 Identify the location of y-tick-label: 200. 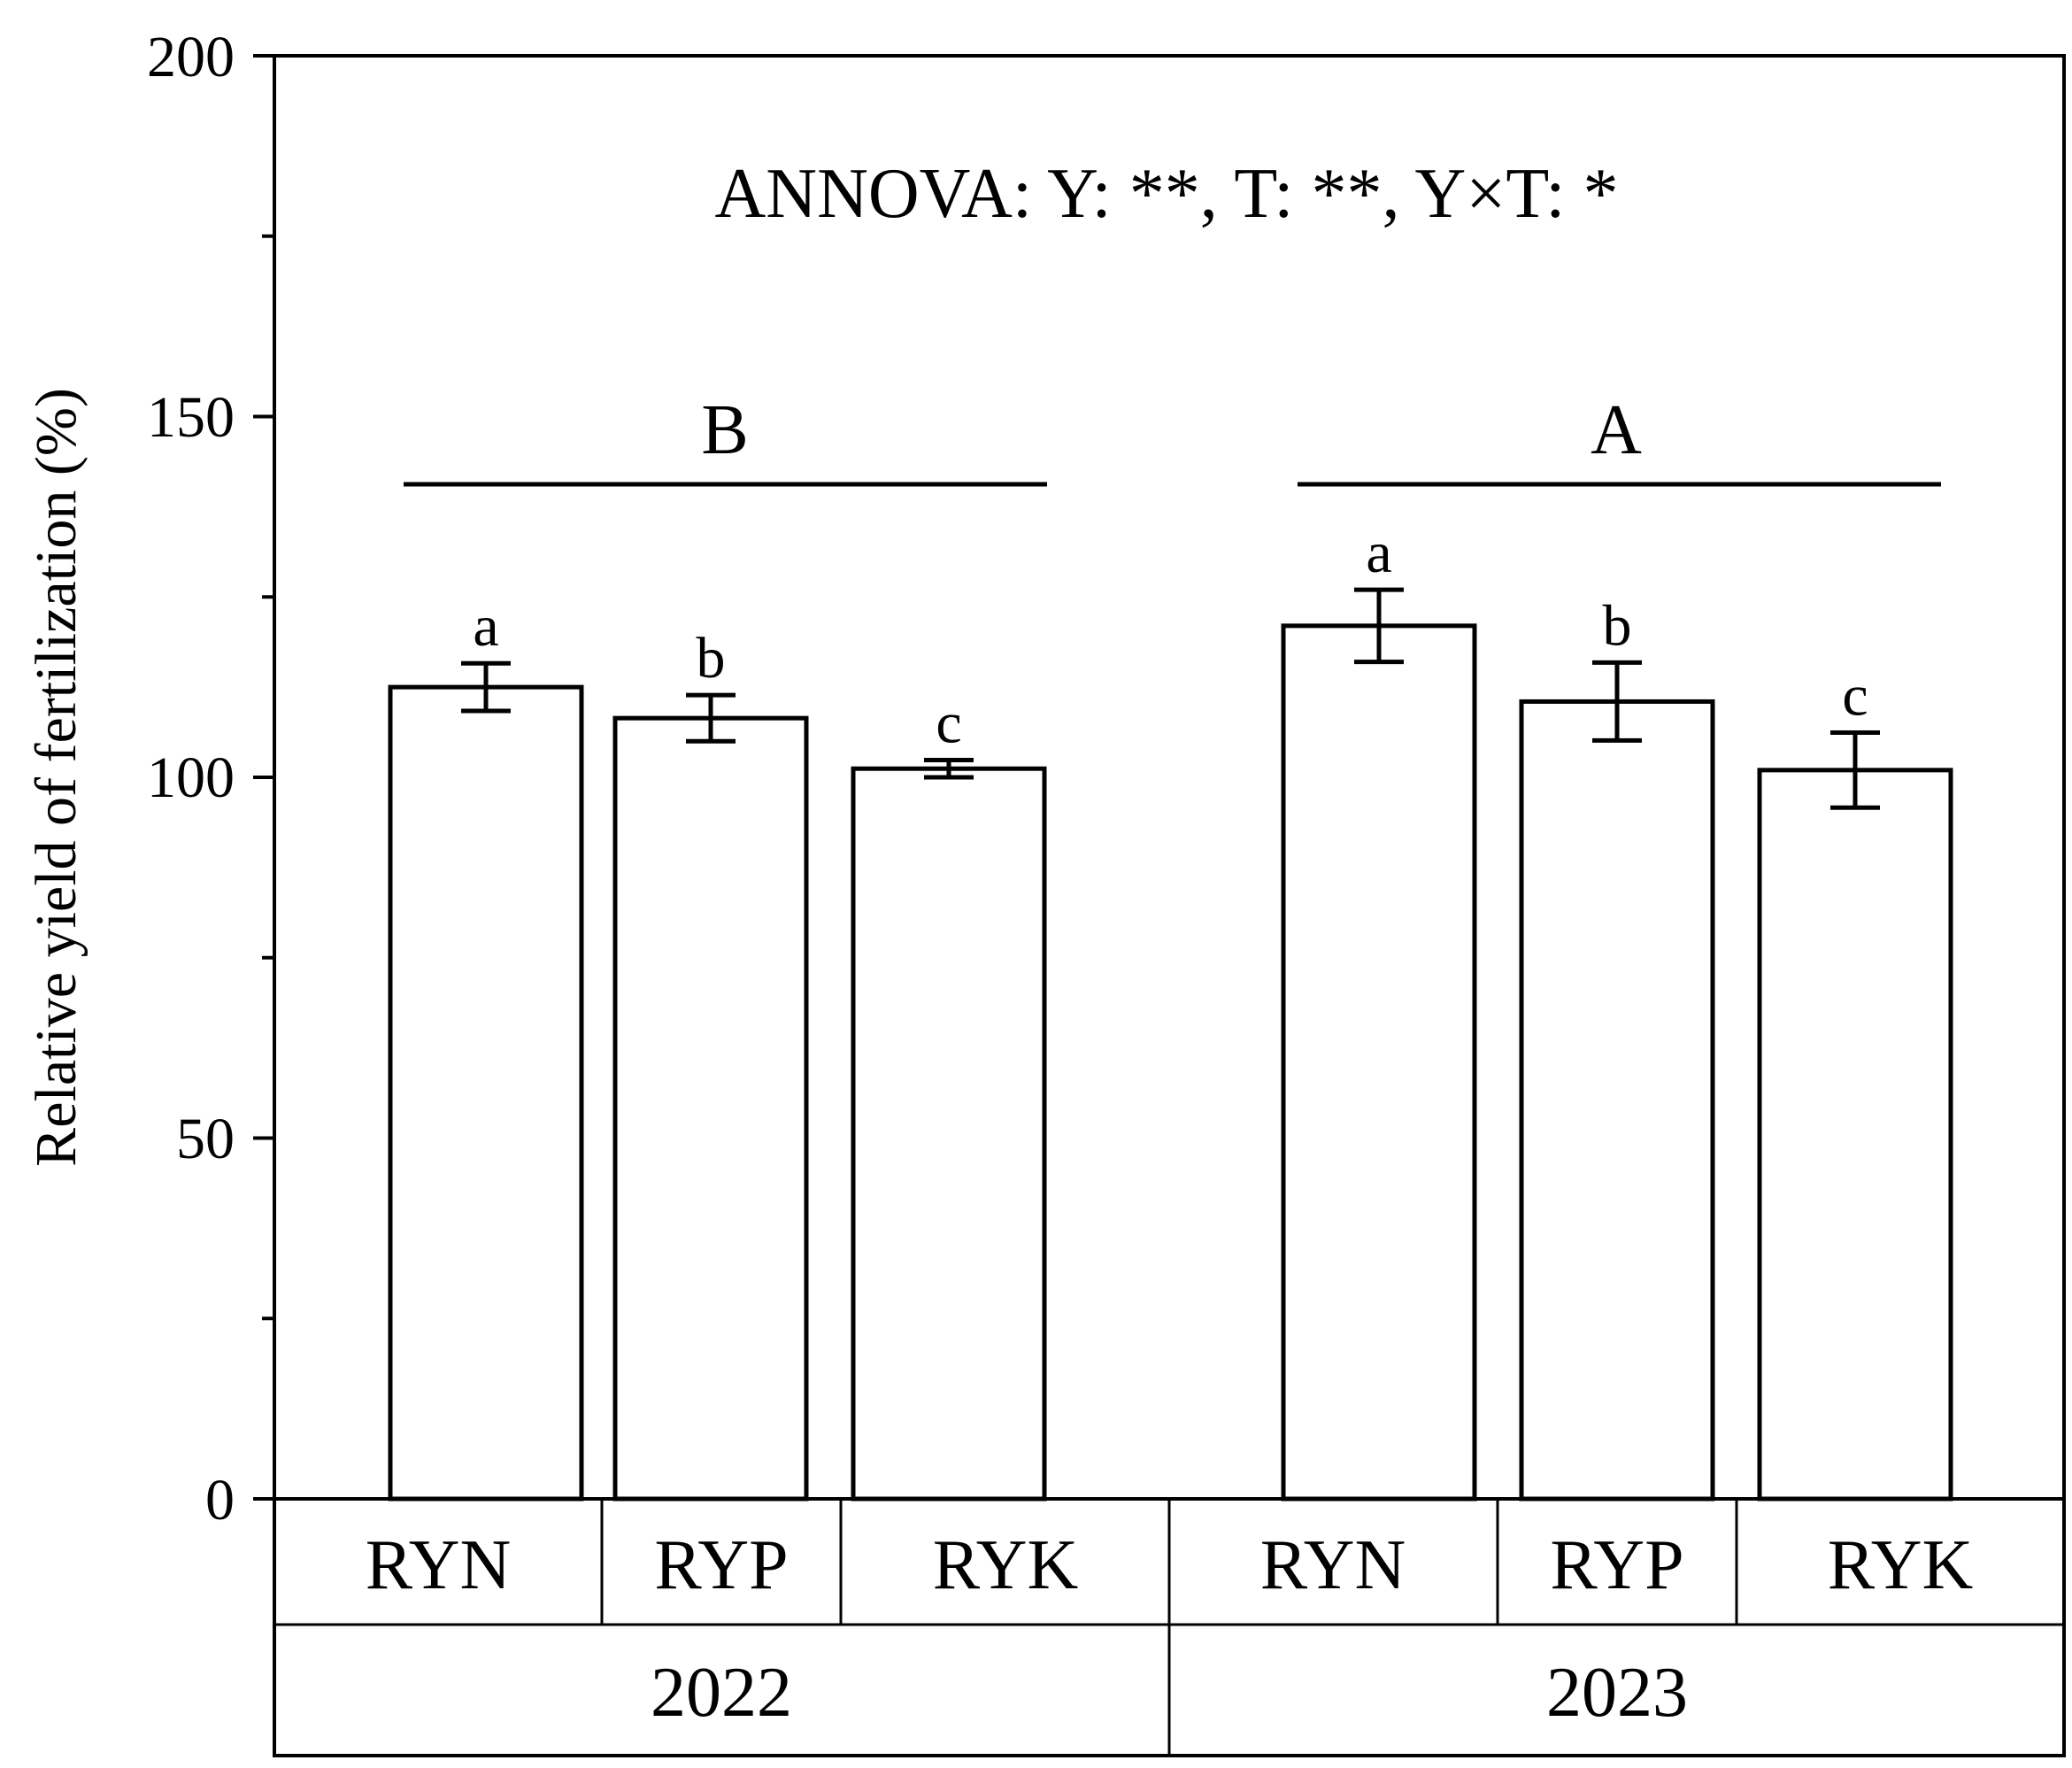
(191, 57).